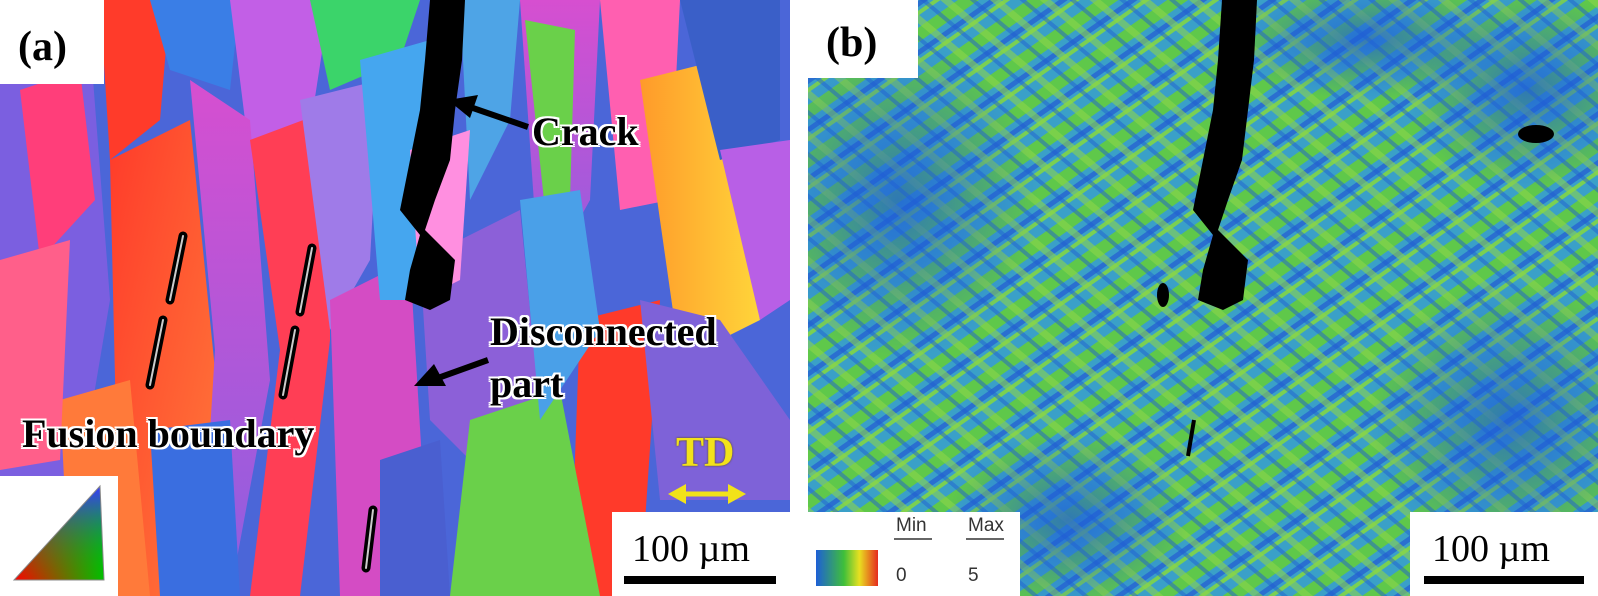 The width and height of the screenshot is (1598, 596). What do you see at coordinates (863, 39) in the screenshot?
I see `panel-b-label: (b)` at bounding box center [863, 39].